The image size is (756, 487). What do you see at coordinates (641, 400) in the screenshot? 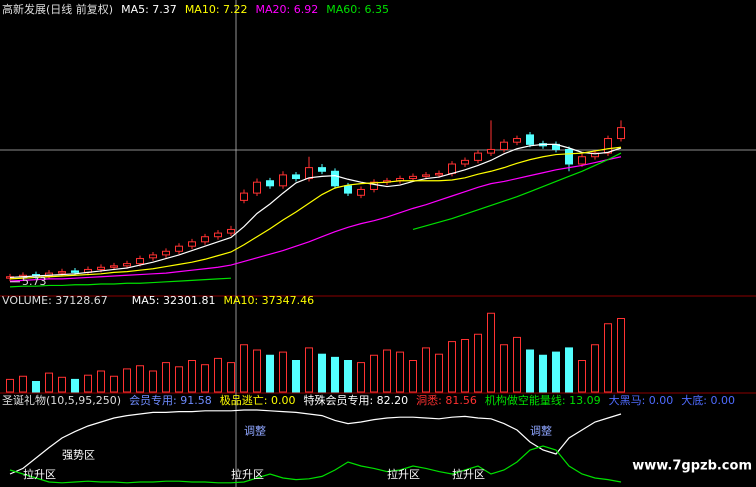
I see `legend-entry: 大黑马: 0.00` at bounding box center [641, 400].